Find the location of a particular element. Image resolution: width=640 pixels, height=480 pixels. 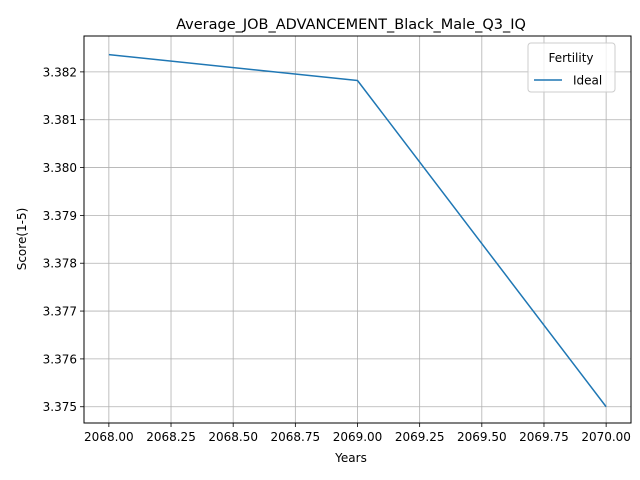

y-tick-label: 3.377 is located at coordinates (60, 312).